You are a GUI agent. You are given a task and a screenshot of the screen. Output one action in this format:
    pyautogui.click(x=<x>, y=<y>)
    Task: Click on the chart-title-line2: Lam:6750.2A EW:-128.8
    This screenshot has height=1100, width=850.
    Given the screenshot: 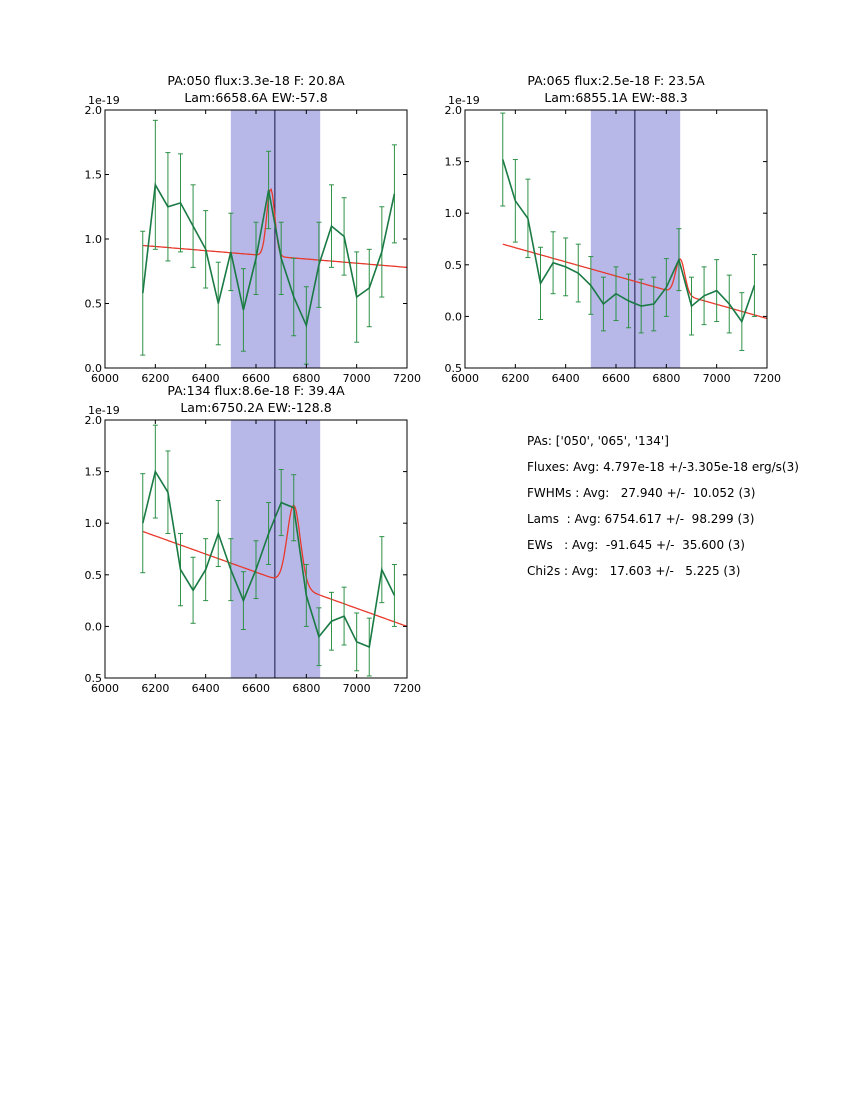 What is the action you would take?
    pyautogui.click(x=255, y=407)
    